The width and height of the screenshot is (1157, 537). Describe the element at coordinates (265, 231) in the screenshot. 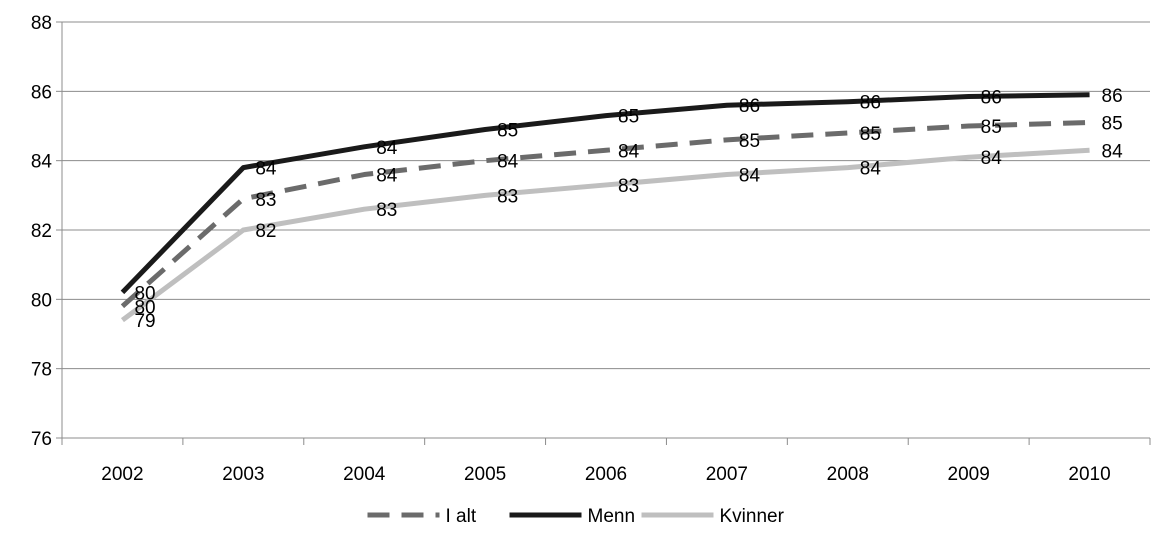

I see `data-label: 82` at that location.